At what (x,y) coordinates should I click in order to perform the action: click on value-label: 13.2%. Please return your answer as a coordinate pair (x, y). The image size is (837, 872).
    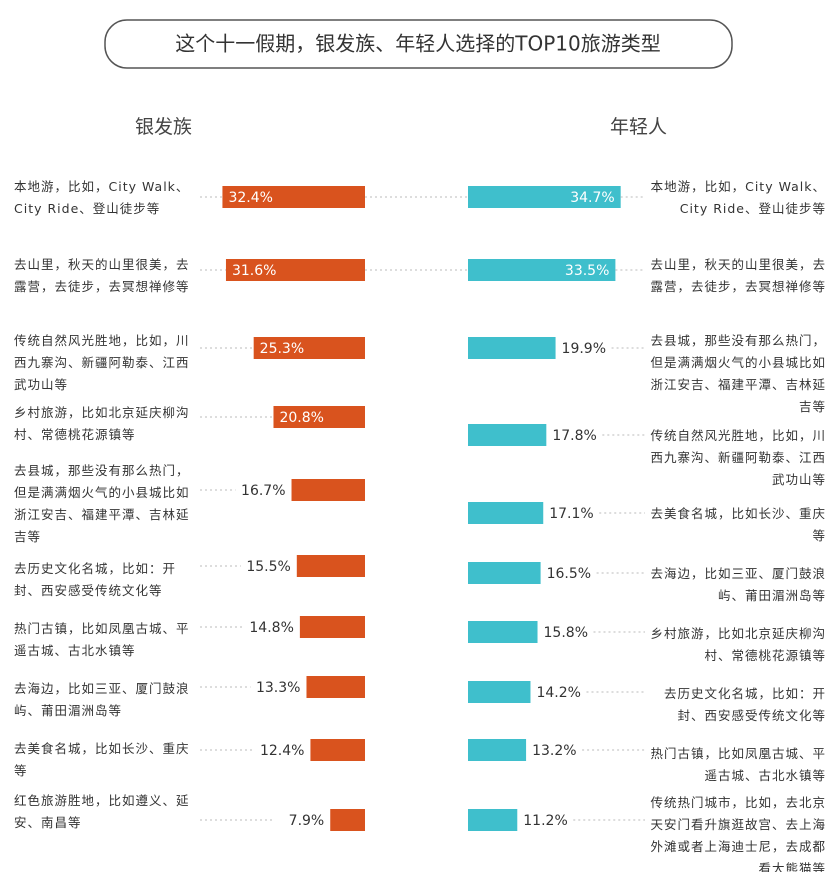
    Looking at the image, I should click on (554, 751).